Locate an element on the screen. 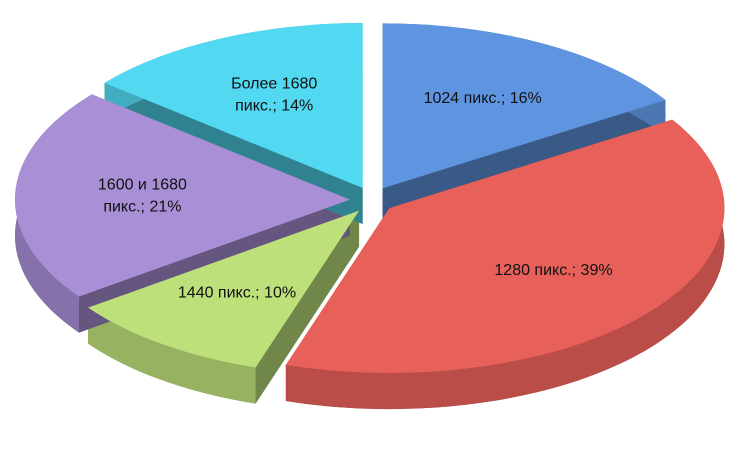 The image size is (745, 450). data-label-line: 1024 пикс.; 16% is located at coordinates (483, 98).